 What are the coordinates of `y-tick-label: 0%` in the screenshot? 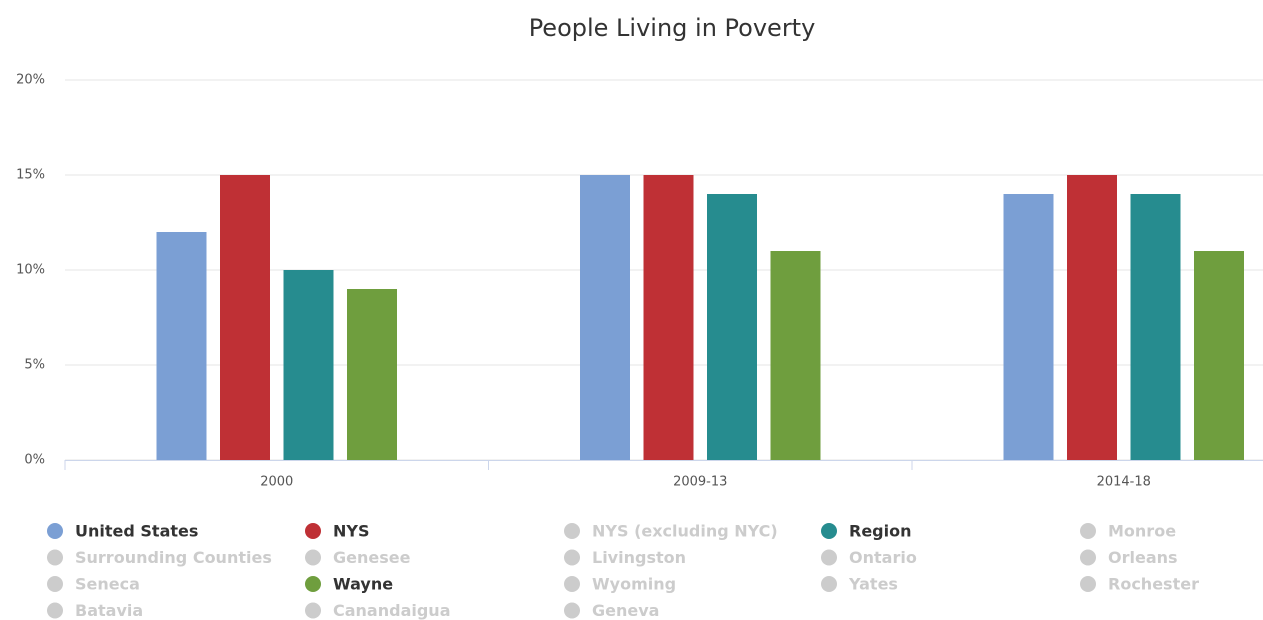 It's located at (34, 460).